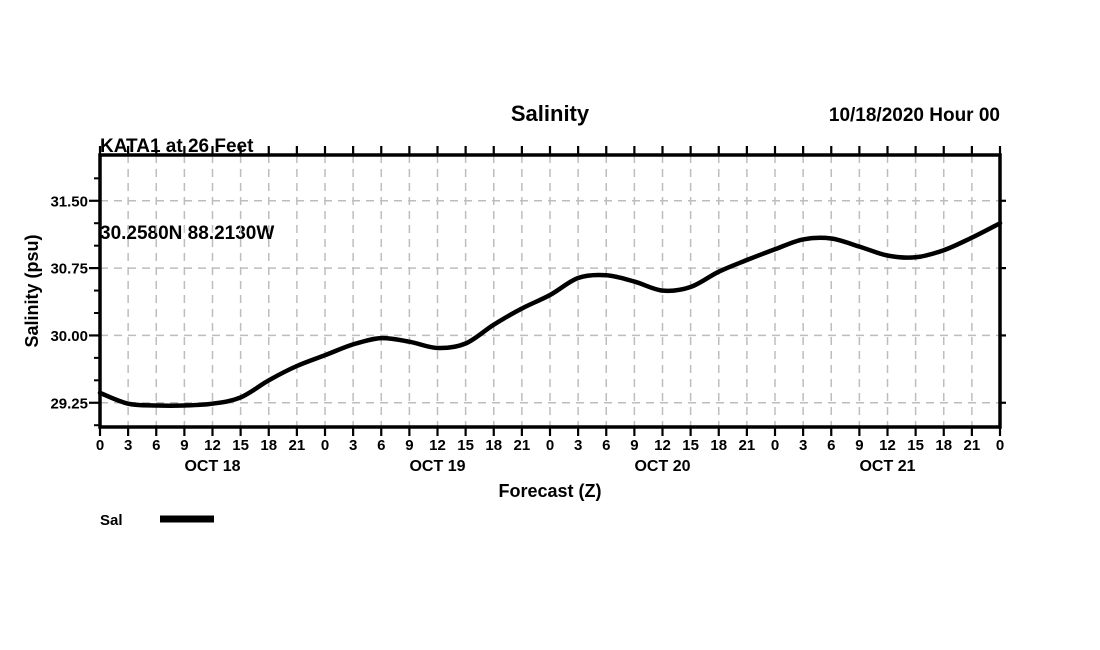  Describe the element at coordinates (187, 233) in the screenshot. I see `station-coordinates: 30.2580N 88.2130W` at that location.